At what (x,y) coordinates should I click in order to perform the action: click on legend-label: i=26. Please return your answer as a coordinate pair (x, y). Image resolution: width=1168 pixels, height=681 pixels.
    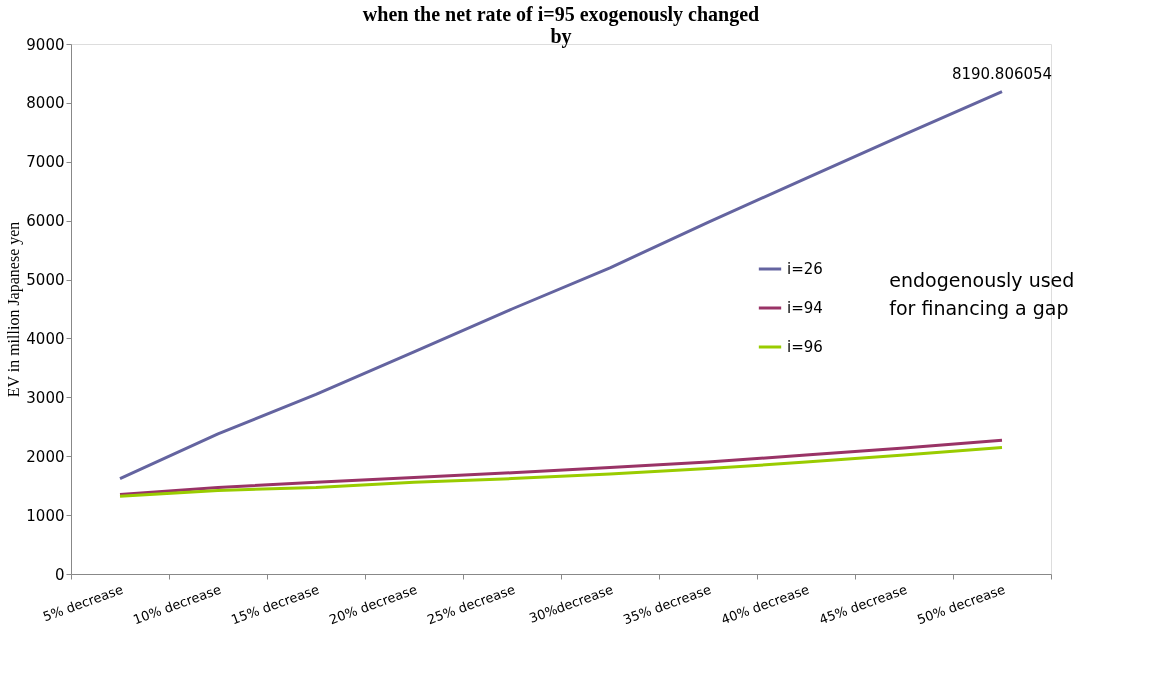
    Looking at the image, I should click on (805, 269).